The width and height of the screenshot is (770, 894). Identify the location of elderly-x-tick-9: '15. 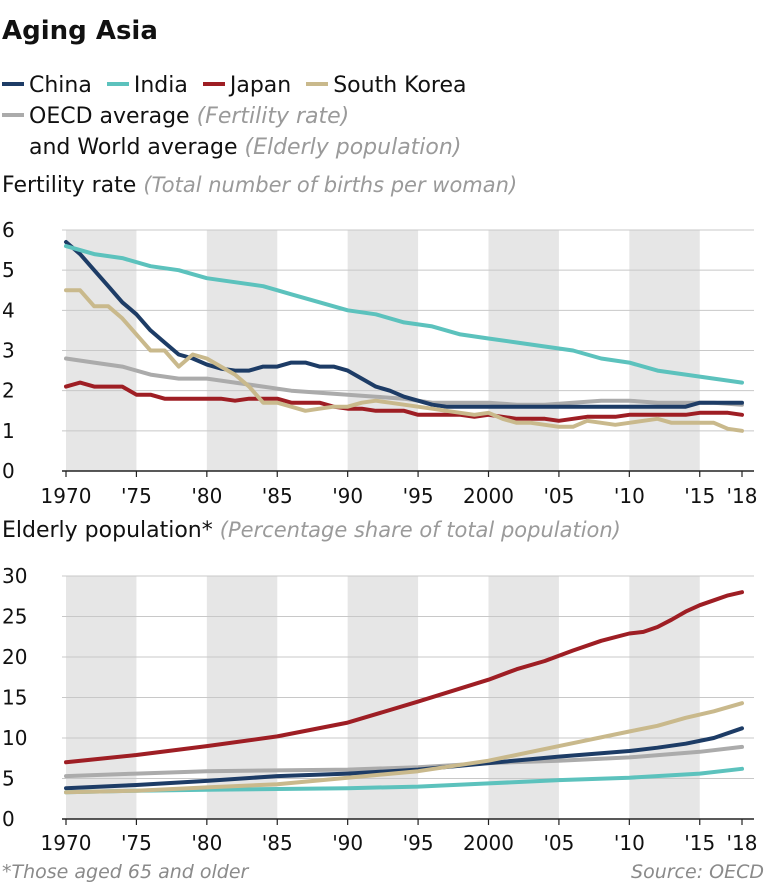
(699, 843).